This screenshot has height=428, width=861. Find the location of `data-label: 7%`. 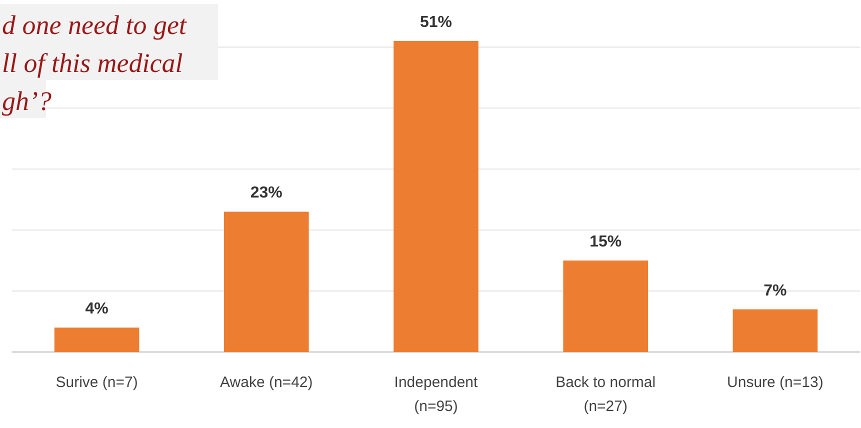

data-label: 7% is located at coordinates (775, 291).